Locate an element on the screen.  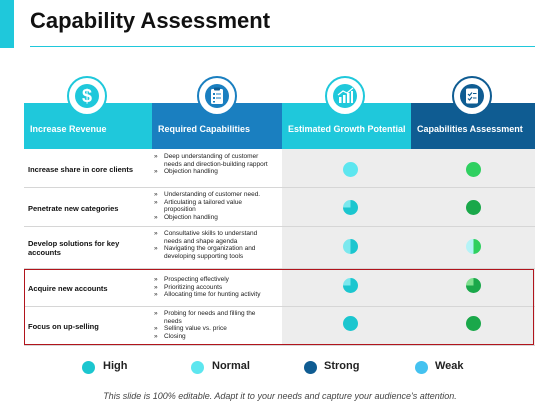
capability-item: Closing is located at coordinates (214, 337).